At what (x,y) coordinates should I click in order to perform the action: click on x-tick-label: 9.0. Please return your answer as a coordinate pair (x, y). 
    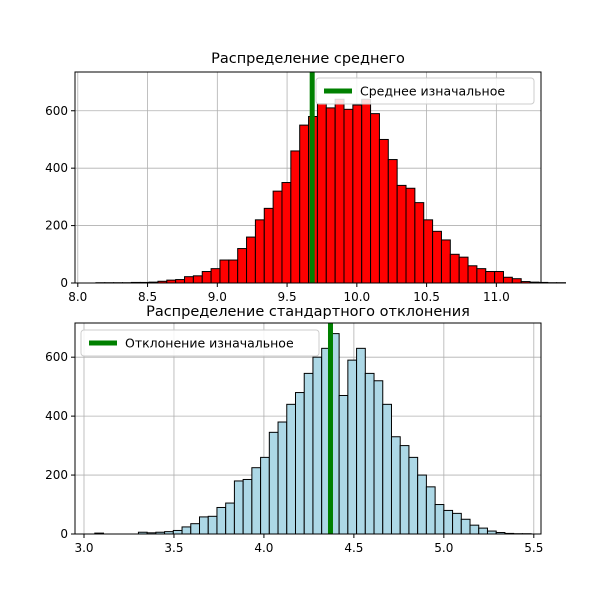
    Looking at the image, I should click on (217, 297).